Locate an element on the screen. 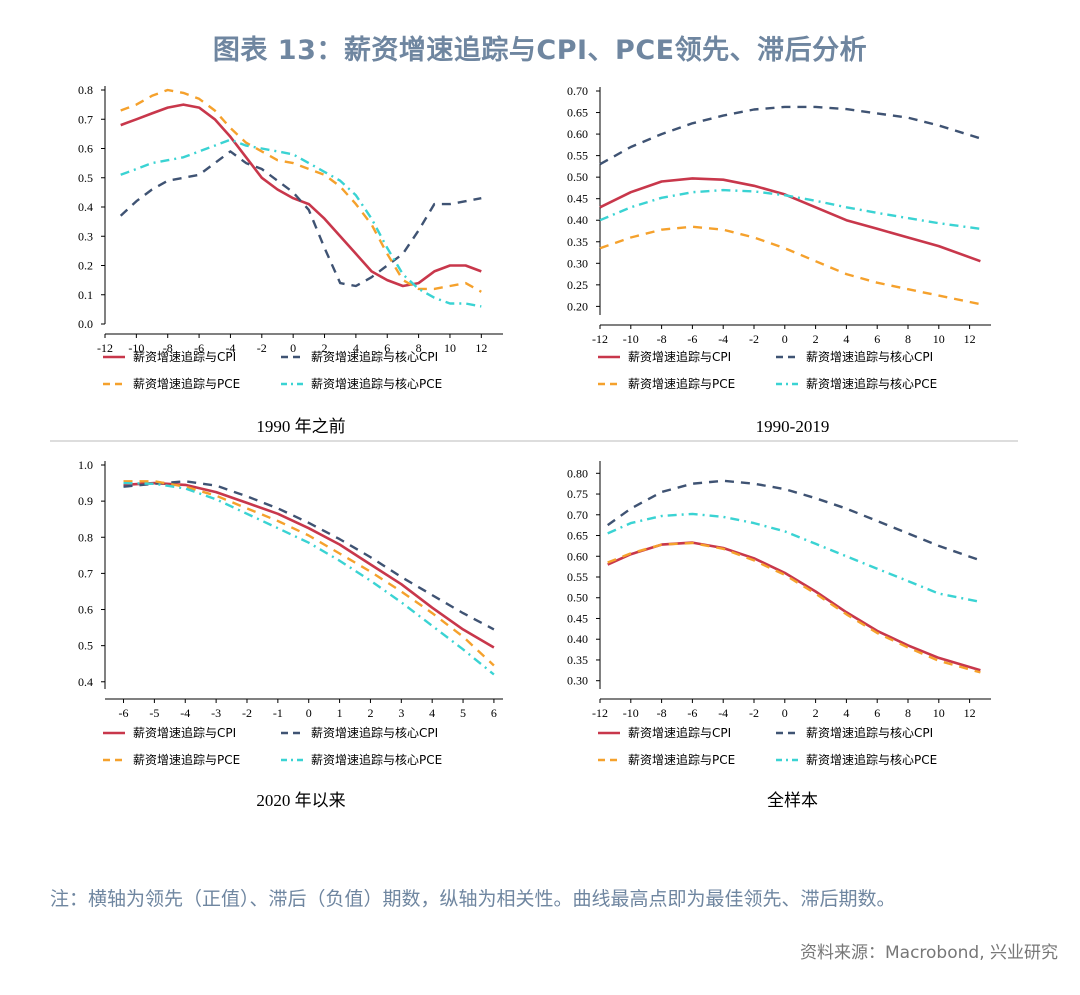  x-tick-label: 5 is located at coordinates (463, 713).